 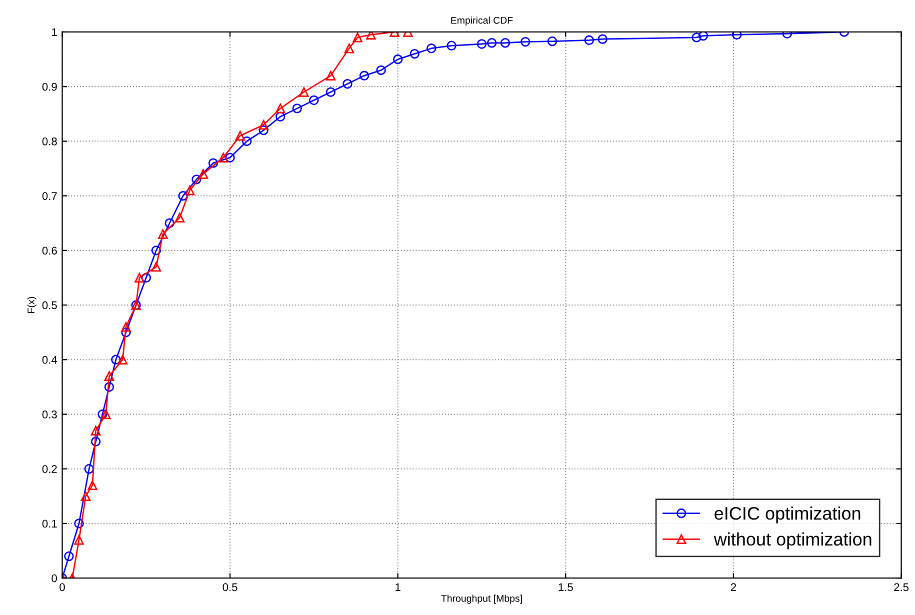 I want to click on y-tick-label: 0.7, so click(x=49, y=196).